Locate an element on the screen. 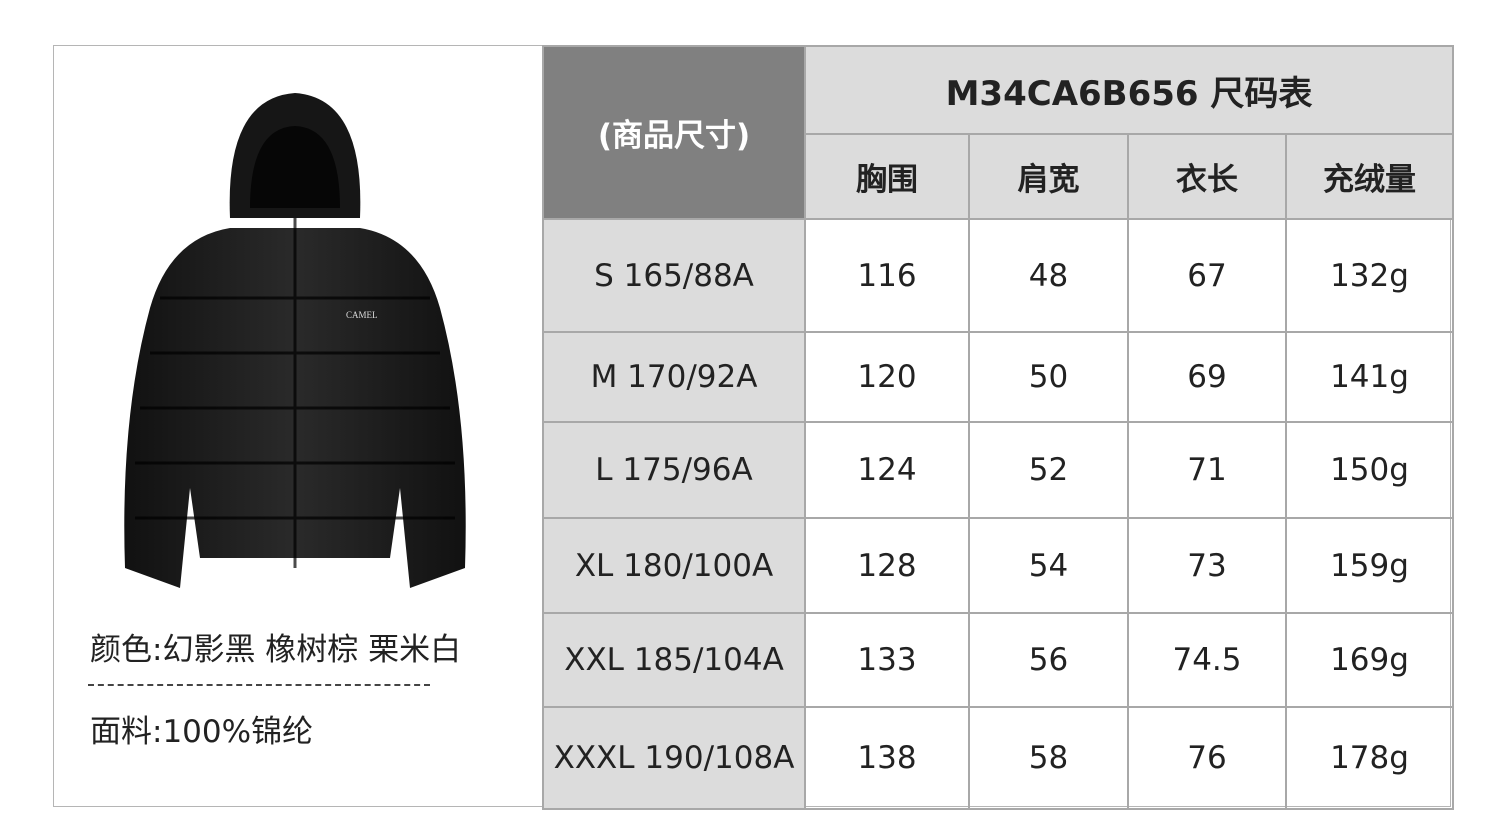 This screenshot has width=1500, height=825. value-cell: 67 is located at coordinates (1207, 275).